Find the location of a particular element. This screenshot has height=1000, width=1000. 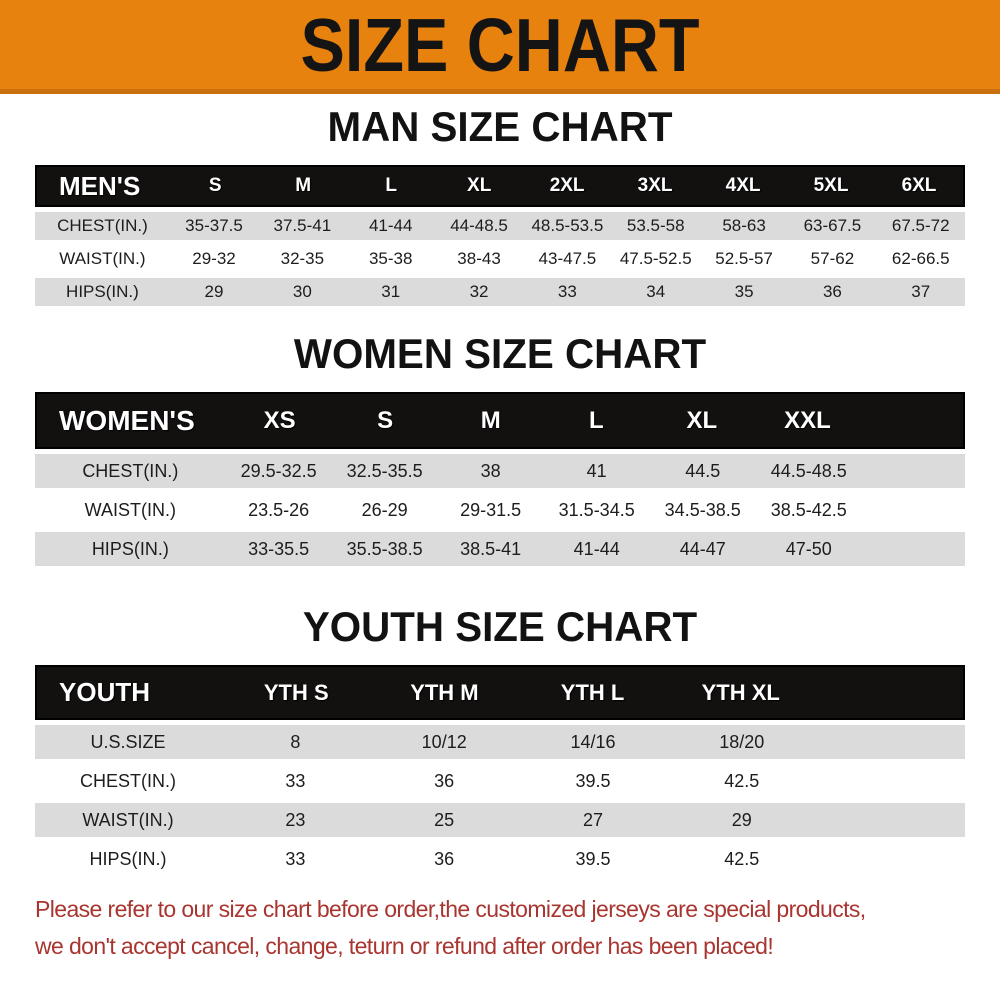

men-value-2-7: 36 is located at coordinates (832, 291).